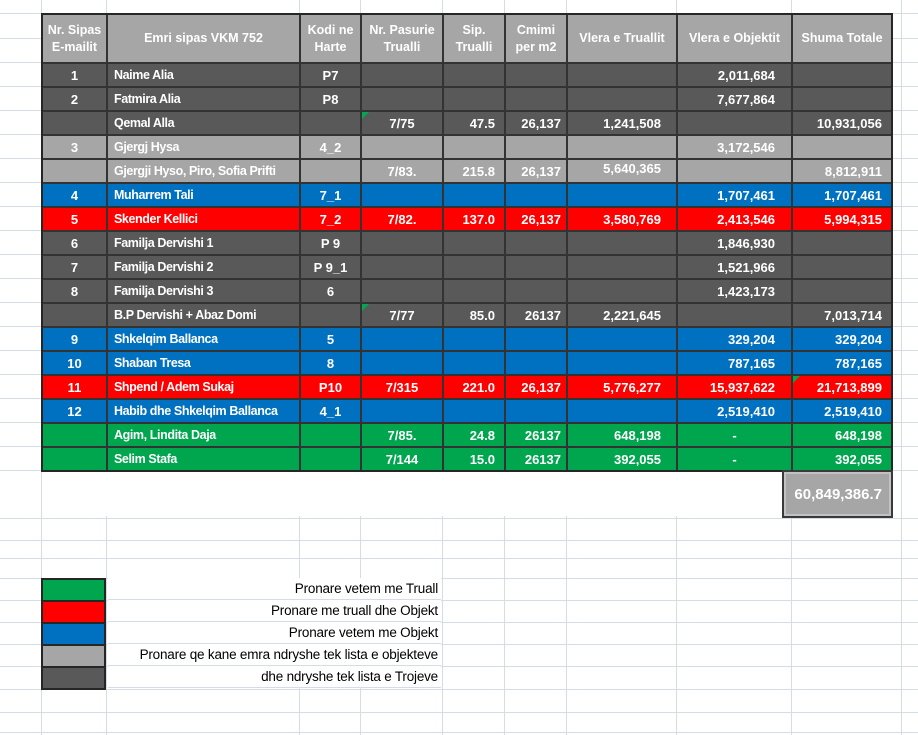  What do you see at coordinates (330, 411) in the screenshot?
I see `cell-kodi: 4_1` at bounding box center [330, 411].